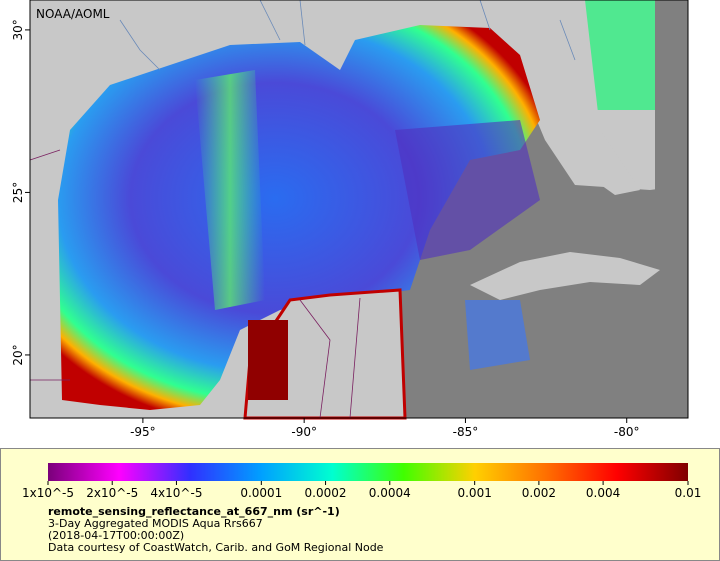 The height and width of the screenshot is (561, 720). What do you see at coordinates (497, 335) in the screenshot?
I see `caribbean-data` at bounding box center [497, 335].